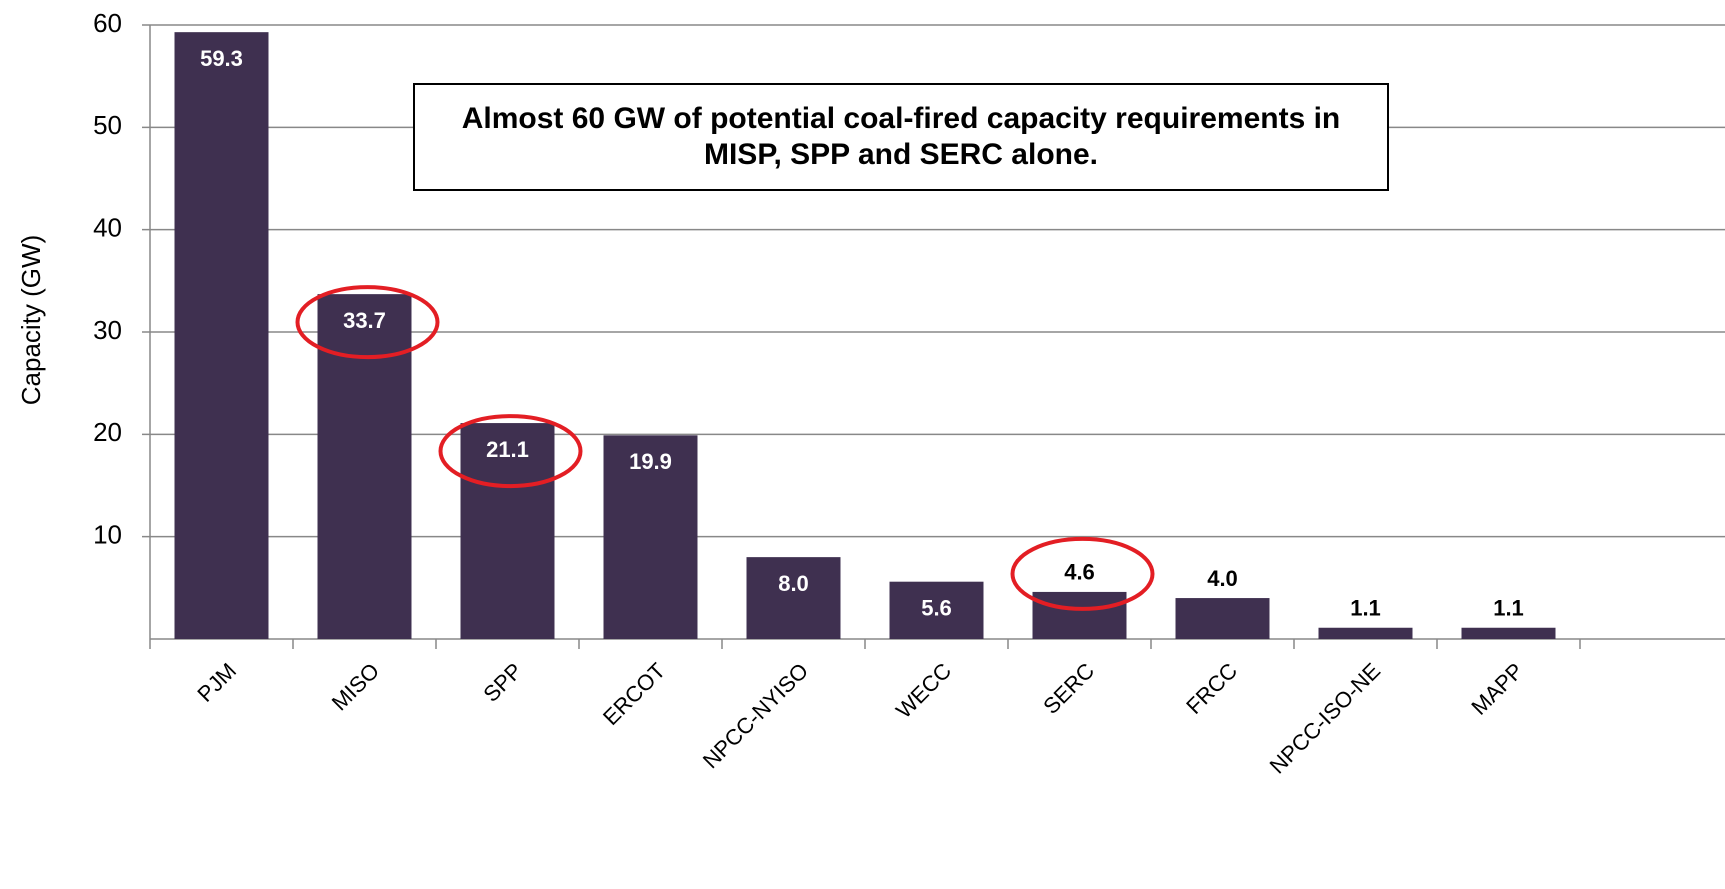 This screenshot has width=1725, height=889. Describe the element at coordinates (634, 694) in the screenshot. I see `x-tick-label: ERCOT` at that location.